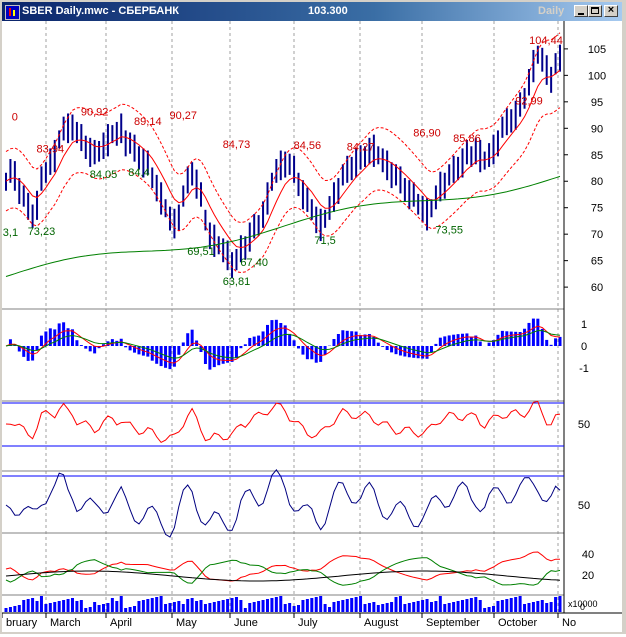 The height and width of the screenshot is (637, 626). Describe the element at coordinates (100, 11) in the screenshot. I see `window-title: SBER Daily.mwc - СБЕРБАНК` at that location.